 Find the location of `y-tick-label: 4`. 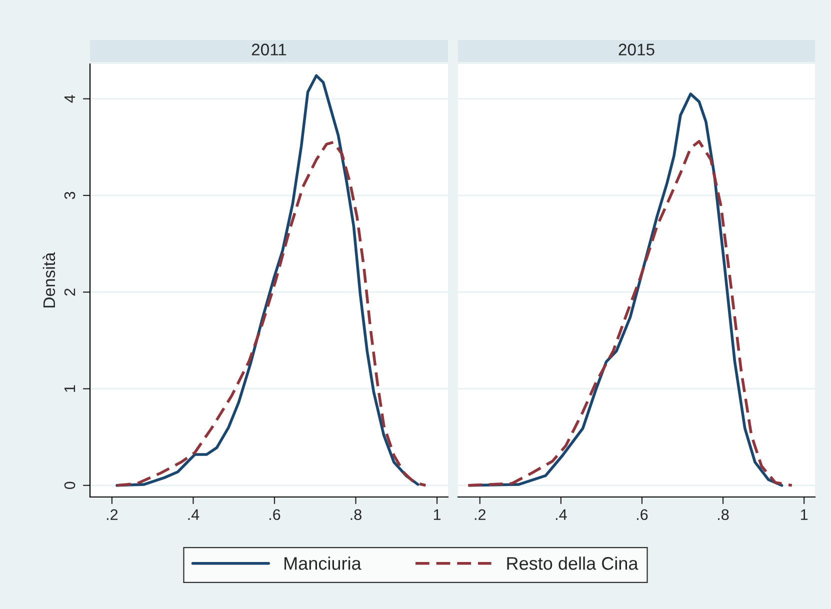

y-tick-label: 4 is located at coordinates (70, 98).